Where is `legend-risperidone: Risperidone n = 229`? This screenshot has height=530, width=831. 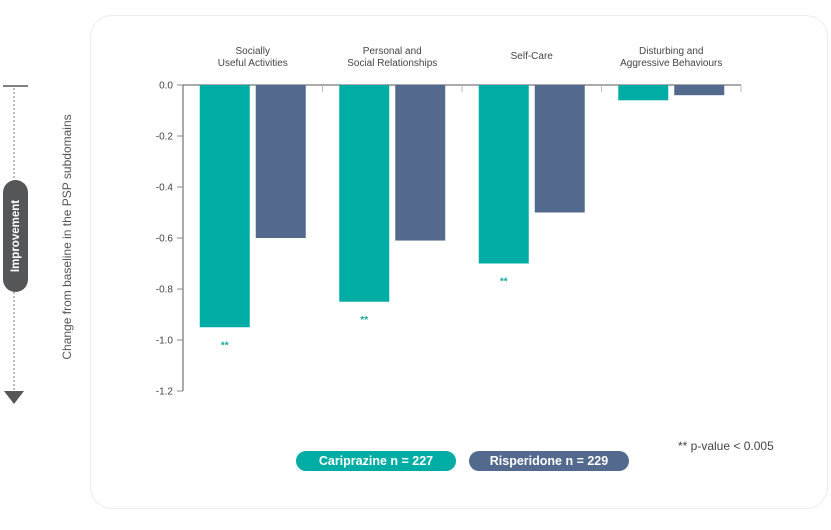
legend-risperidone: Risperidone n = 229 is located at coordinates (549, 461).